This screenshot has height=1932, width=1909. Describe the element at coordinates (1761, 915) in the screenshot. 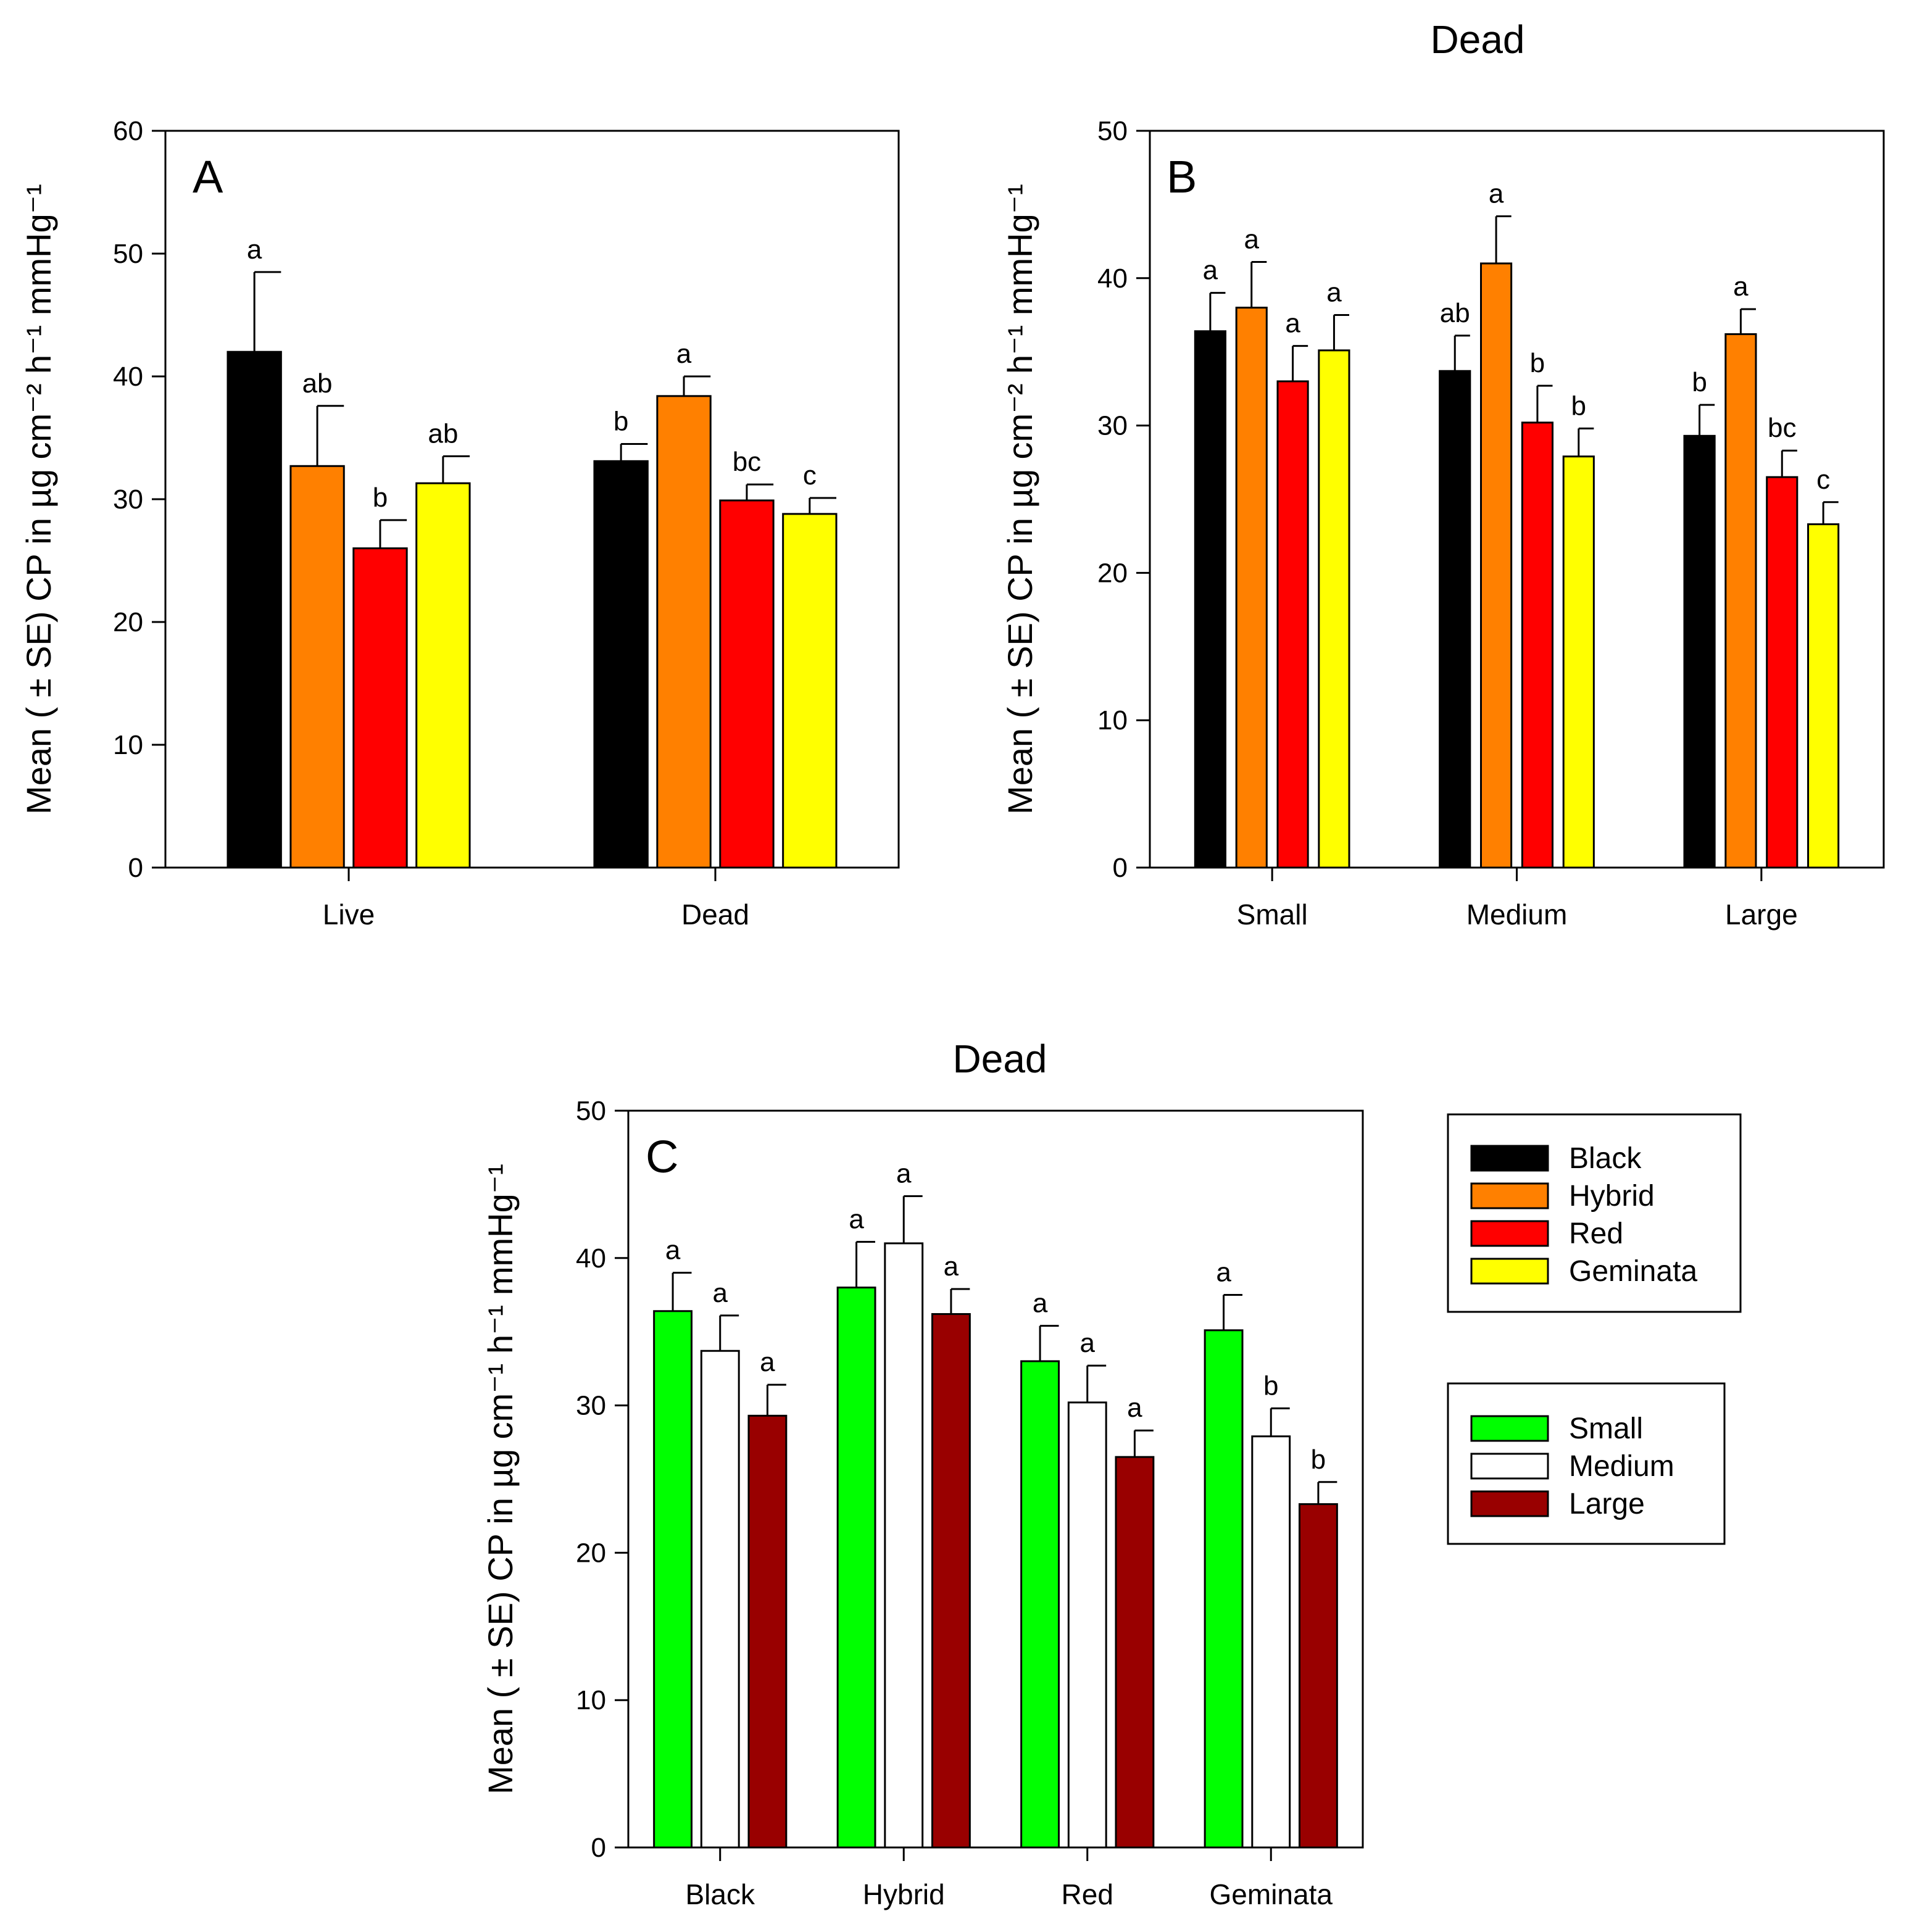

I see `x-tick-label: Large` at that location.